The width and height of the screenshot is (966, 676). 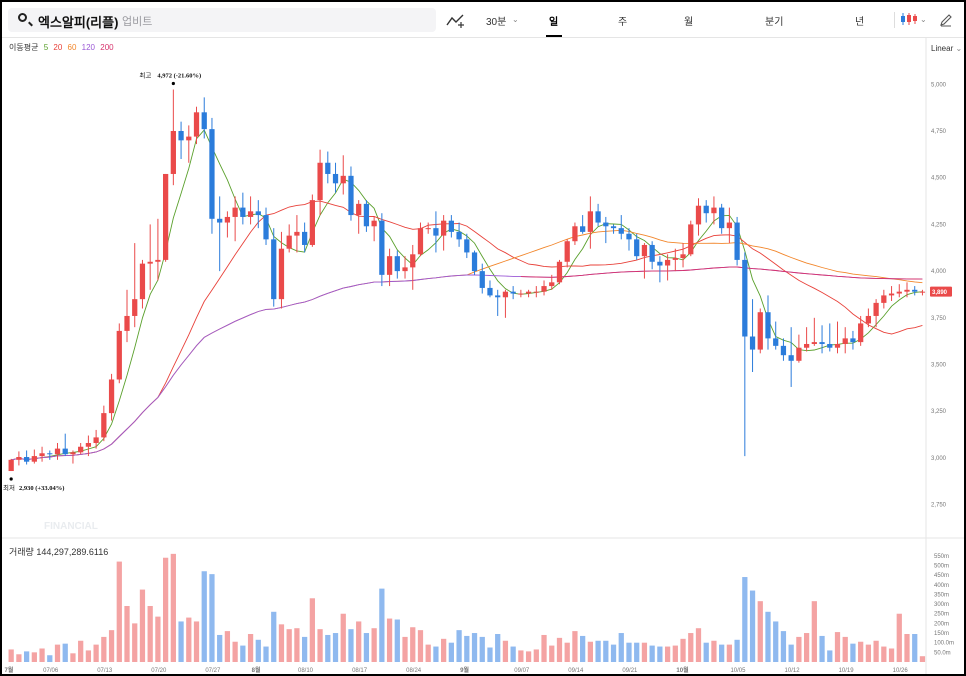 What do you see at coordinates (941, 576) in the screenshot?
I see `volume-tick-label: 450m` at bounding box center [941, 576].